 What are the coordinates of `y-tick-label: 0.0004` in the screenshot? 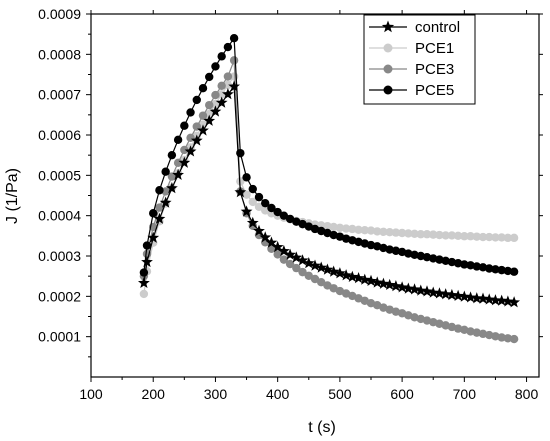 It's located at (59, 216).